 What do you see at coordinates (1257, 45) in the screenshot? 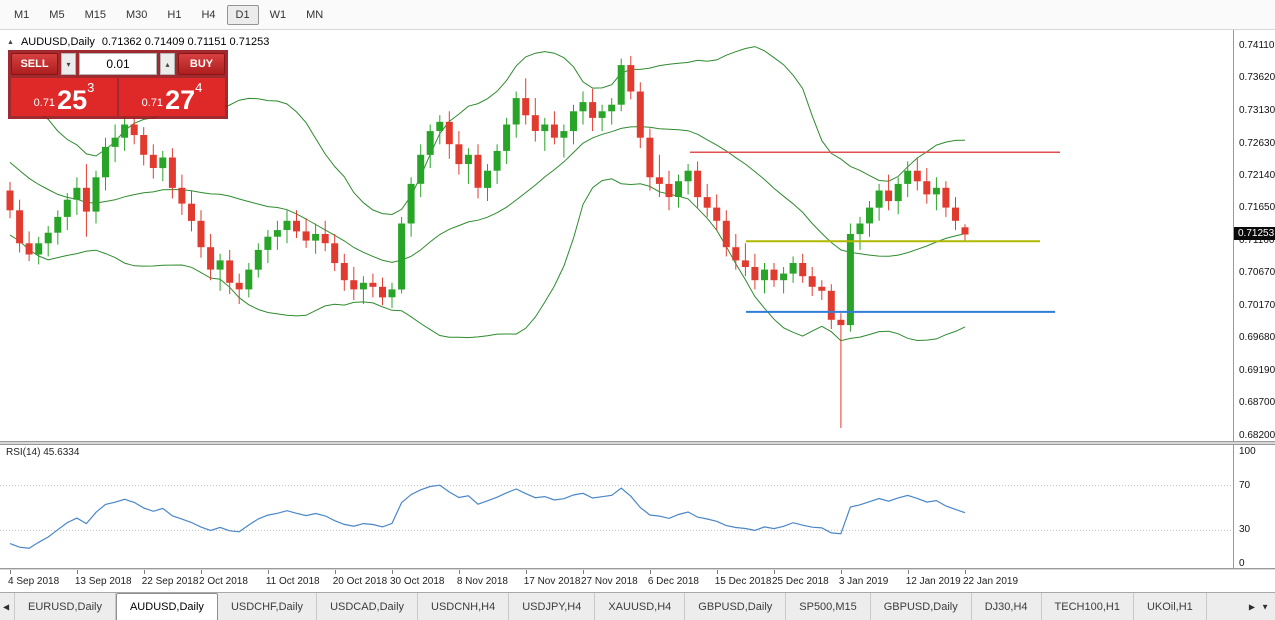
I see `price-axis-label: 0.74110` at bounding box center [1257, 45].